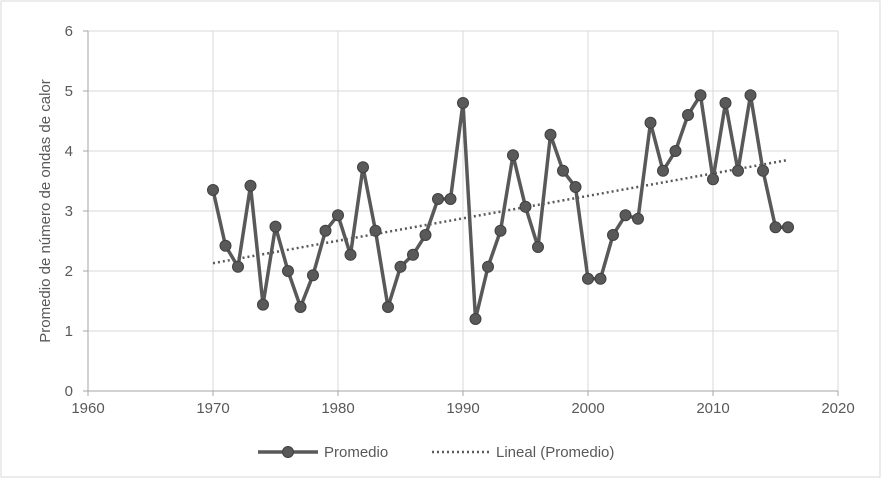 The image size is (881, 478). I want to click on y-tick-label: 4, so click(69, 151).